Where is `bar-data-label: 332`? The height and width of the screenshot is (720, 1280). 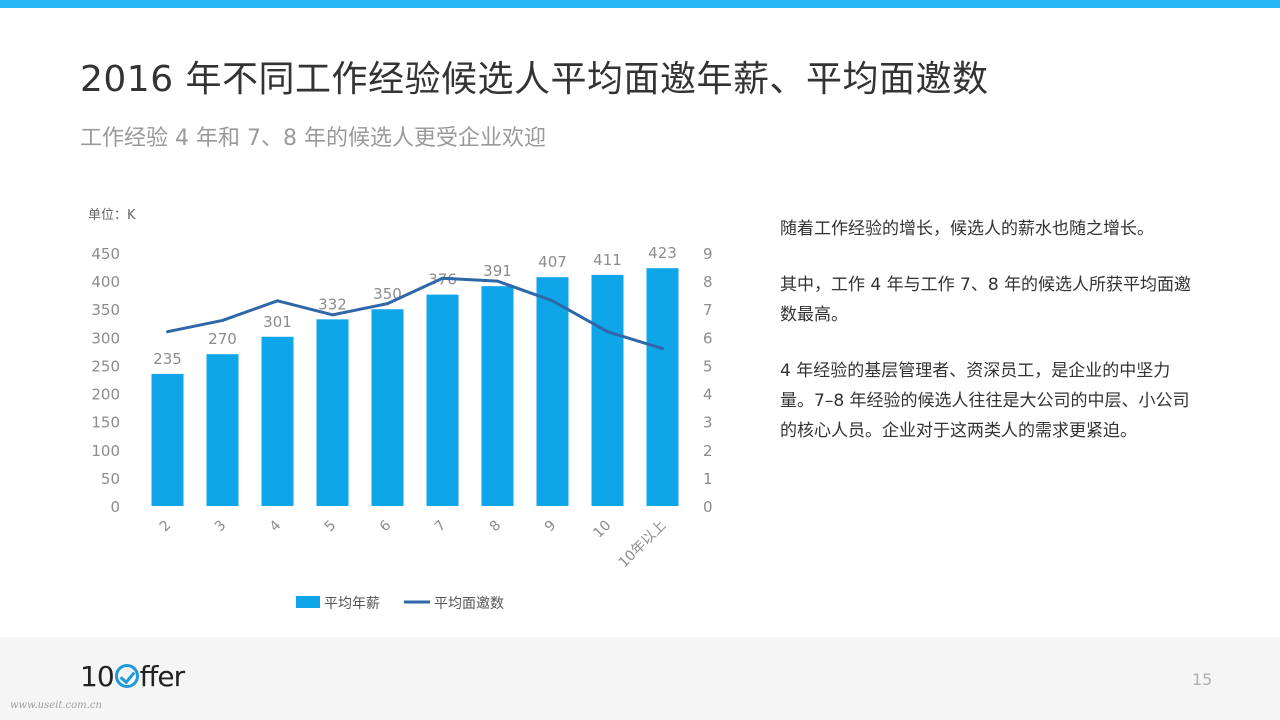 bar-data-label: 332 is located at coordinates (332, 304).